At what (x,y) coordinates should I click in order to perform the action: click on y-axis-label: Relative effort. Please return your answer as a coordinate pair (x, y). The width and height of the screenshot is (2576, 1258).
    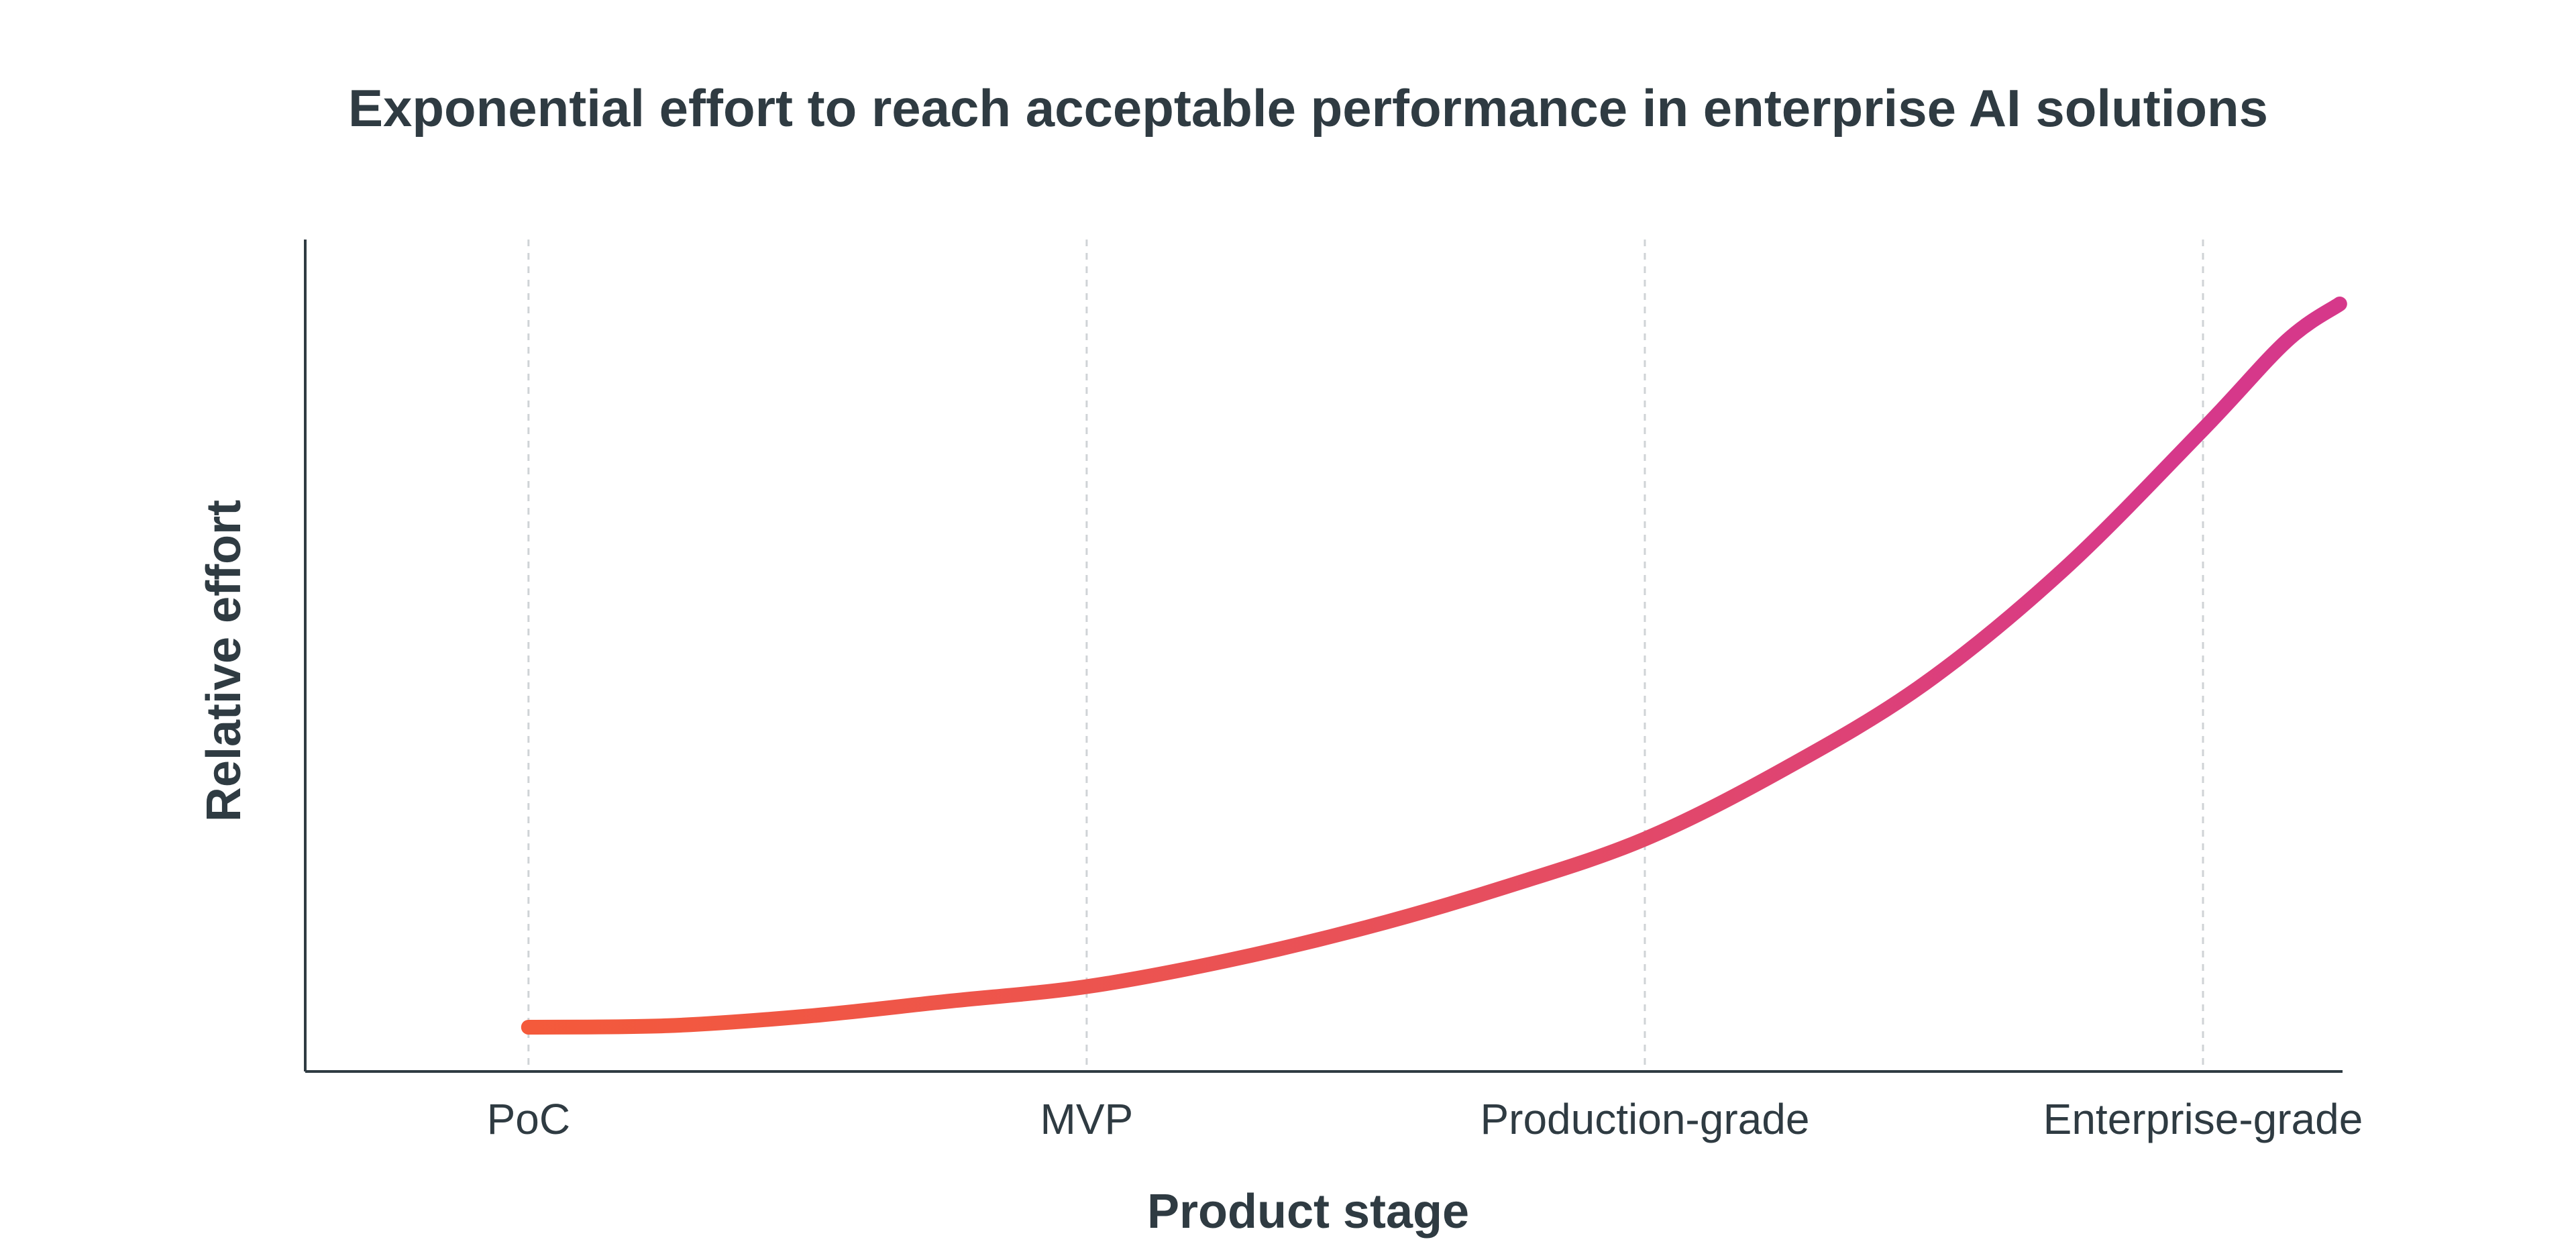
    Looking at the image, I should click on (224, 661).